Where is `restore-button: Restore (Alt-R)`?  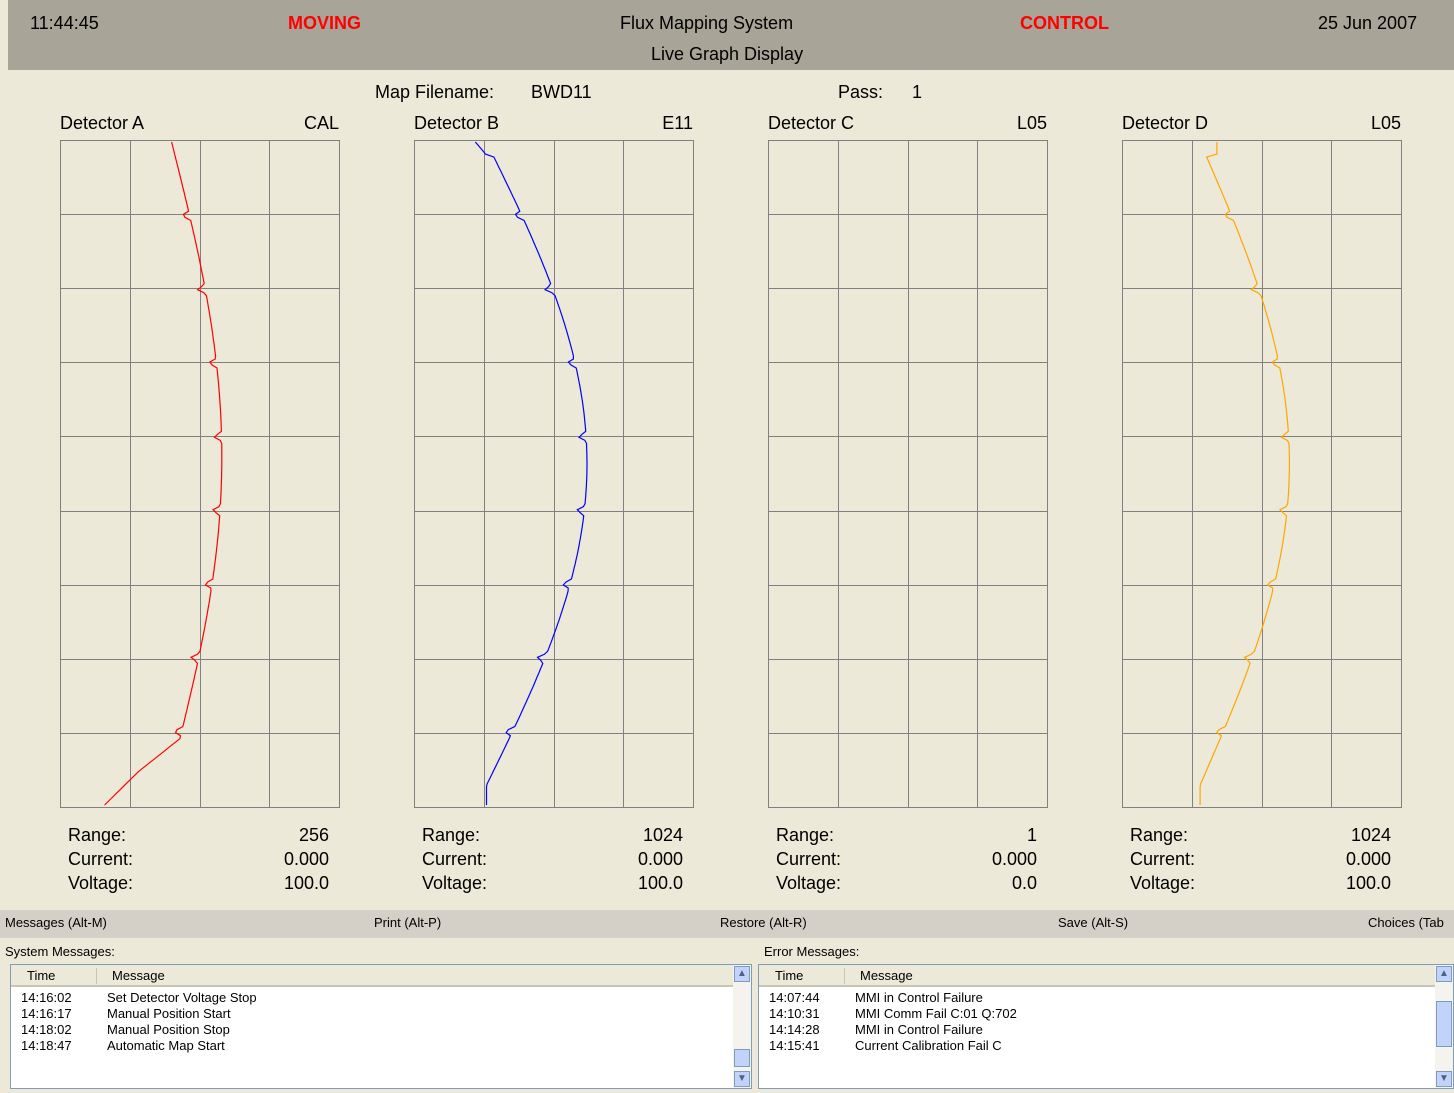
restore-button: Restore (Alt-R) is located at coordinates (763, 922).